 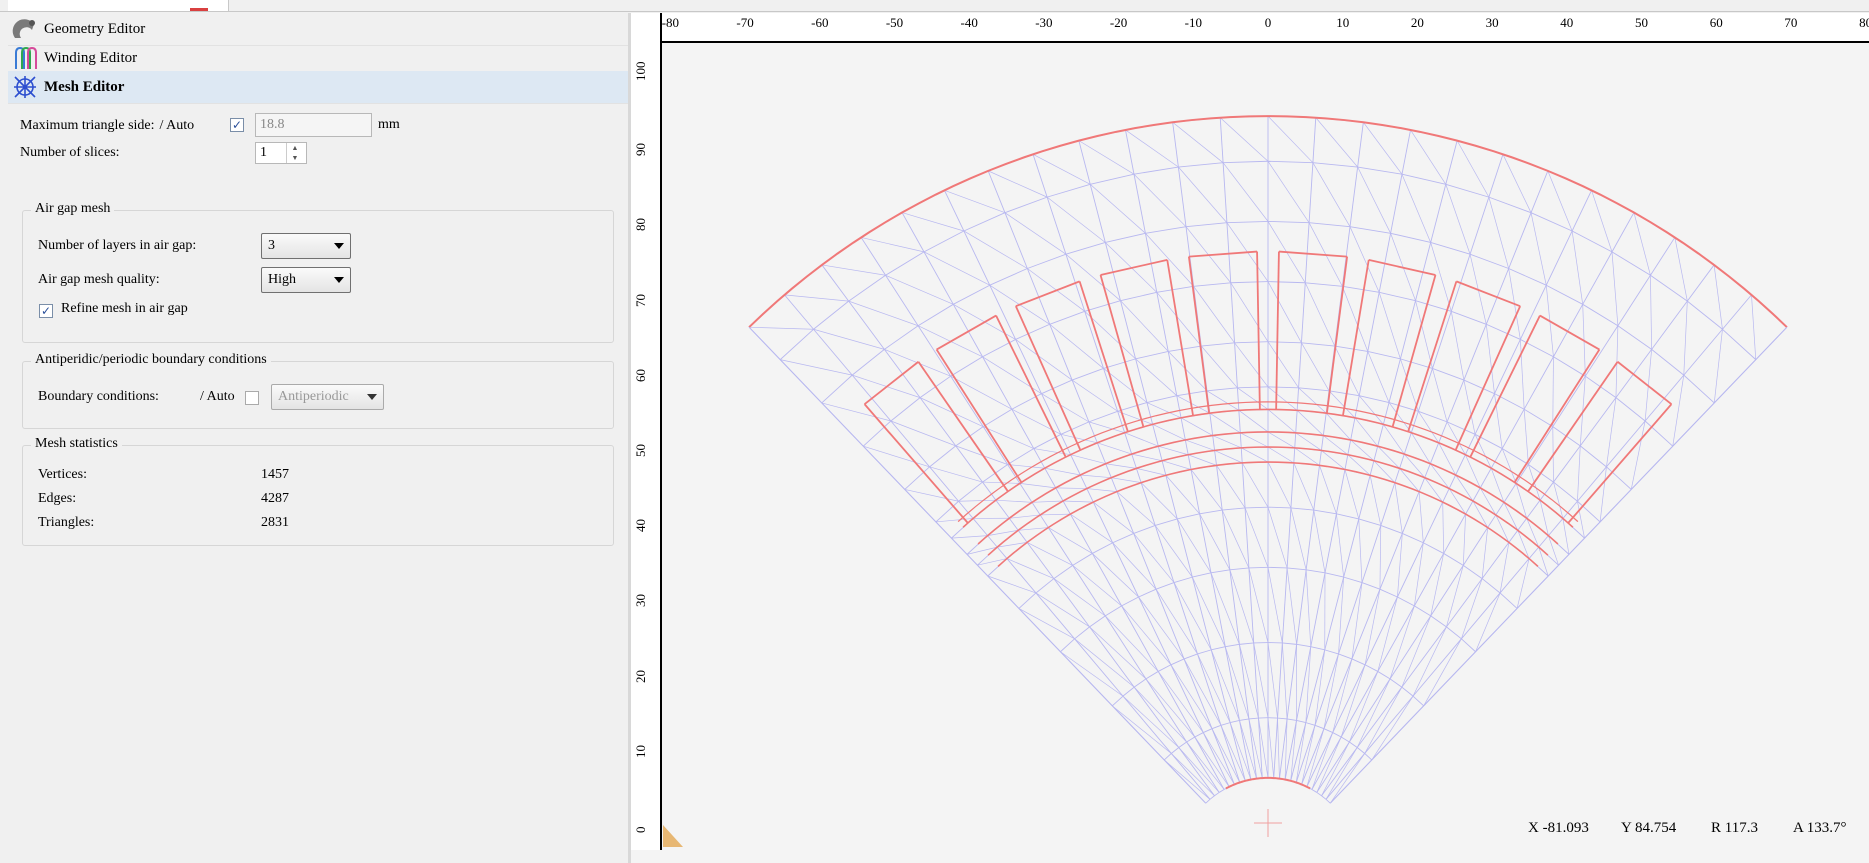 What do you see at coordinates (107, 126) in the screenshot?
I see `max-triangle-row: Maximum triangle side: / Auto` at bounding box center [107, 126].